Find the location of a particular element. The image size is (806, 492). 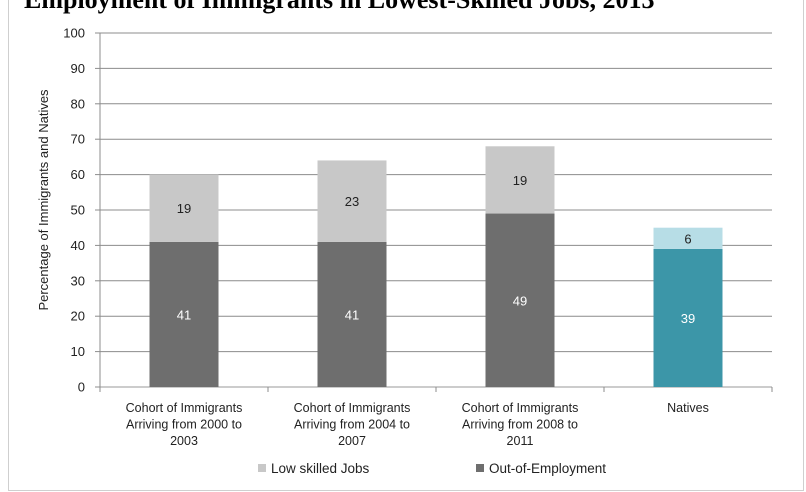

y-tick-label: 40 is located at coordinates (78, 245).